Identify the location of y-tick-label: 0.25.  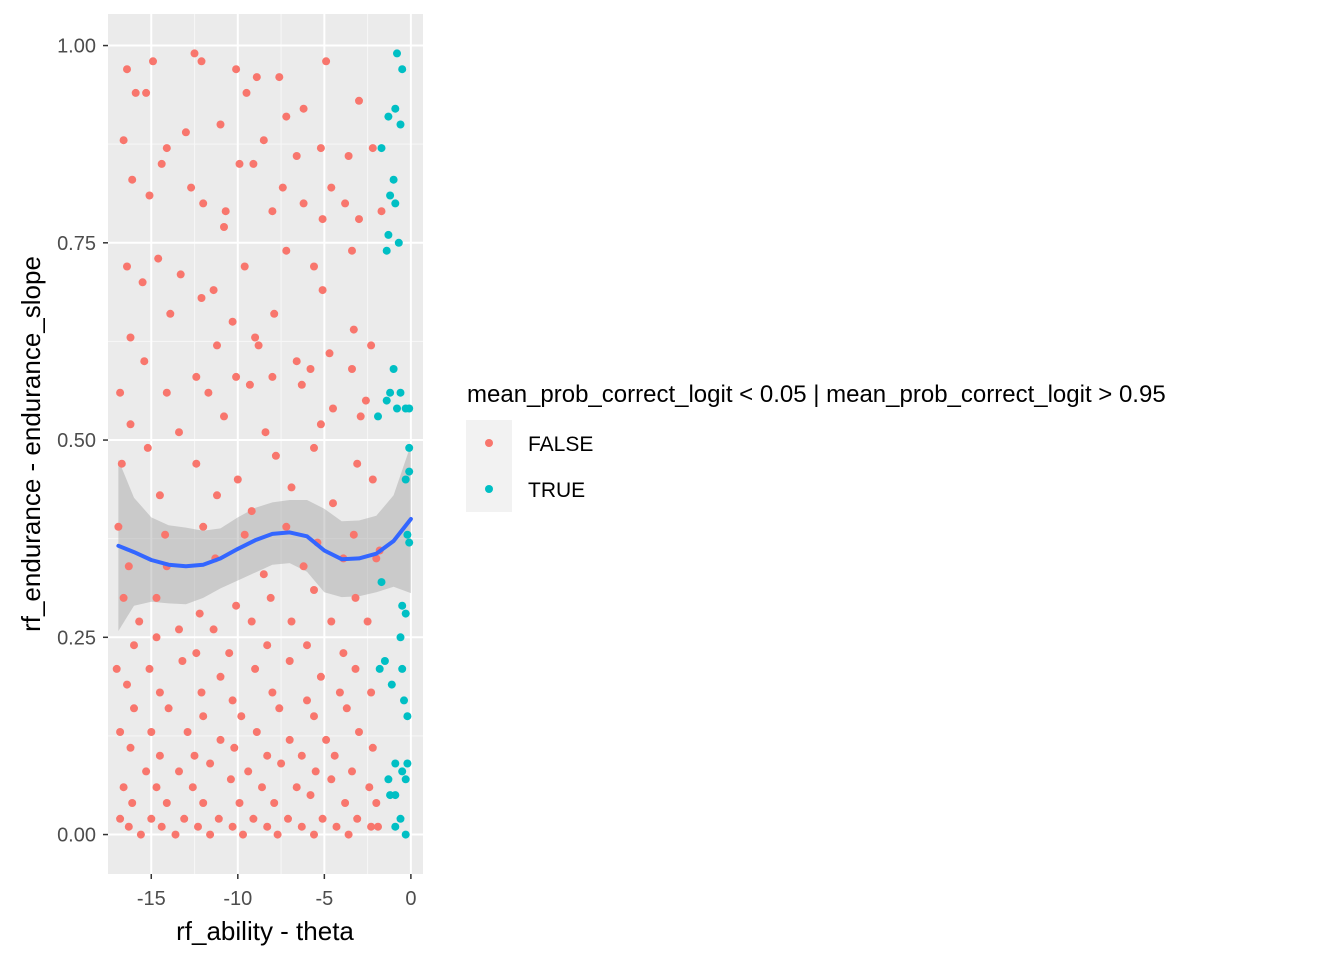
(76, 638).